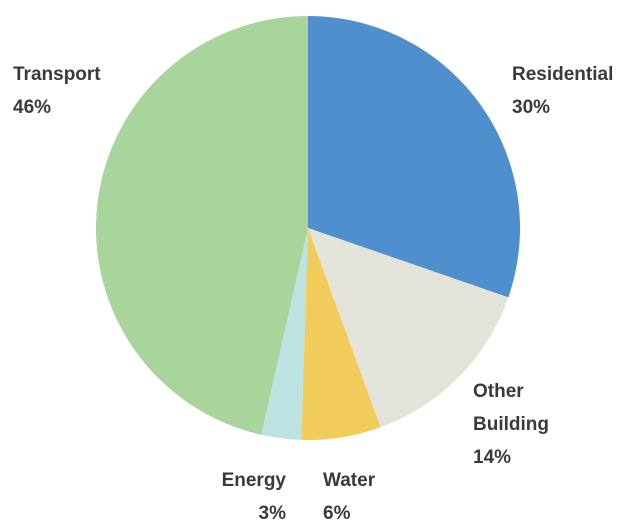 The width and height of the screenshot is (628, 530). What do you see at coordinates (349, 497) in the screenshot?
I see `label-water: Water 6%` at bounding box center [349, 497].